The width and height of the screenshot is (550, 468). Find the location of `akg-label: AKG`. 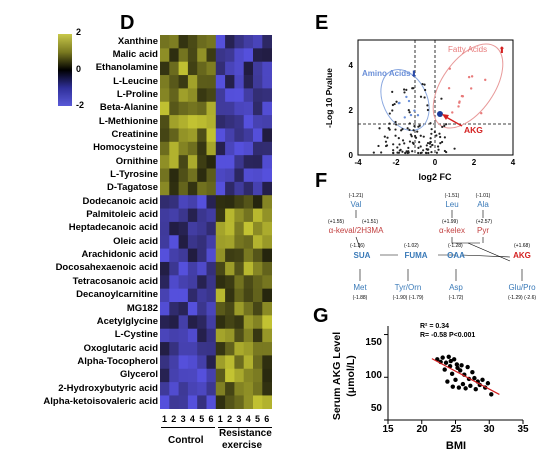

akg-label: AKG is located at coordinates (473, 130).